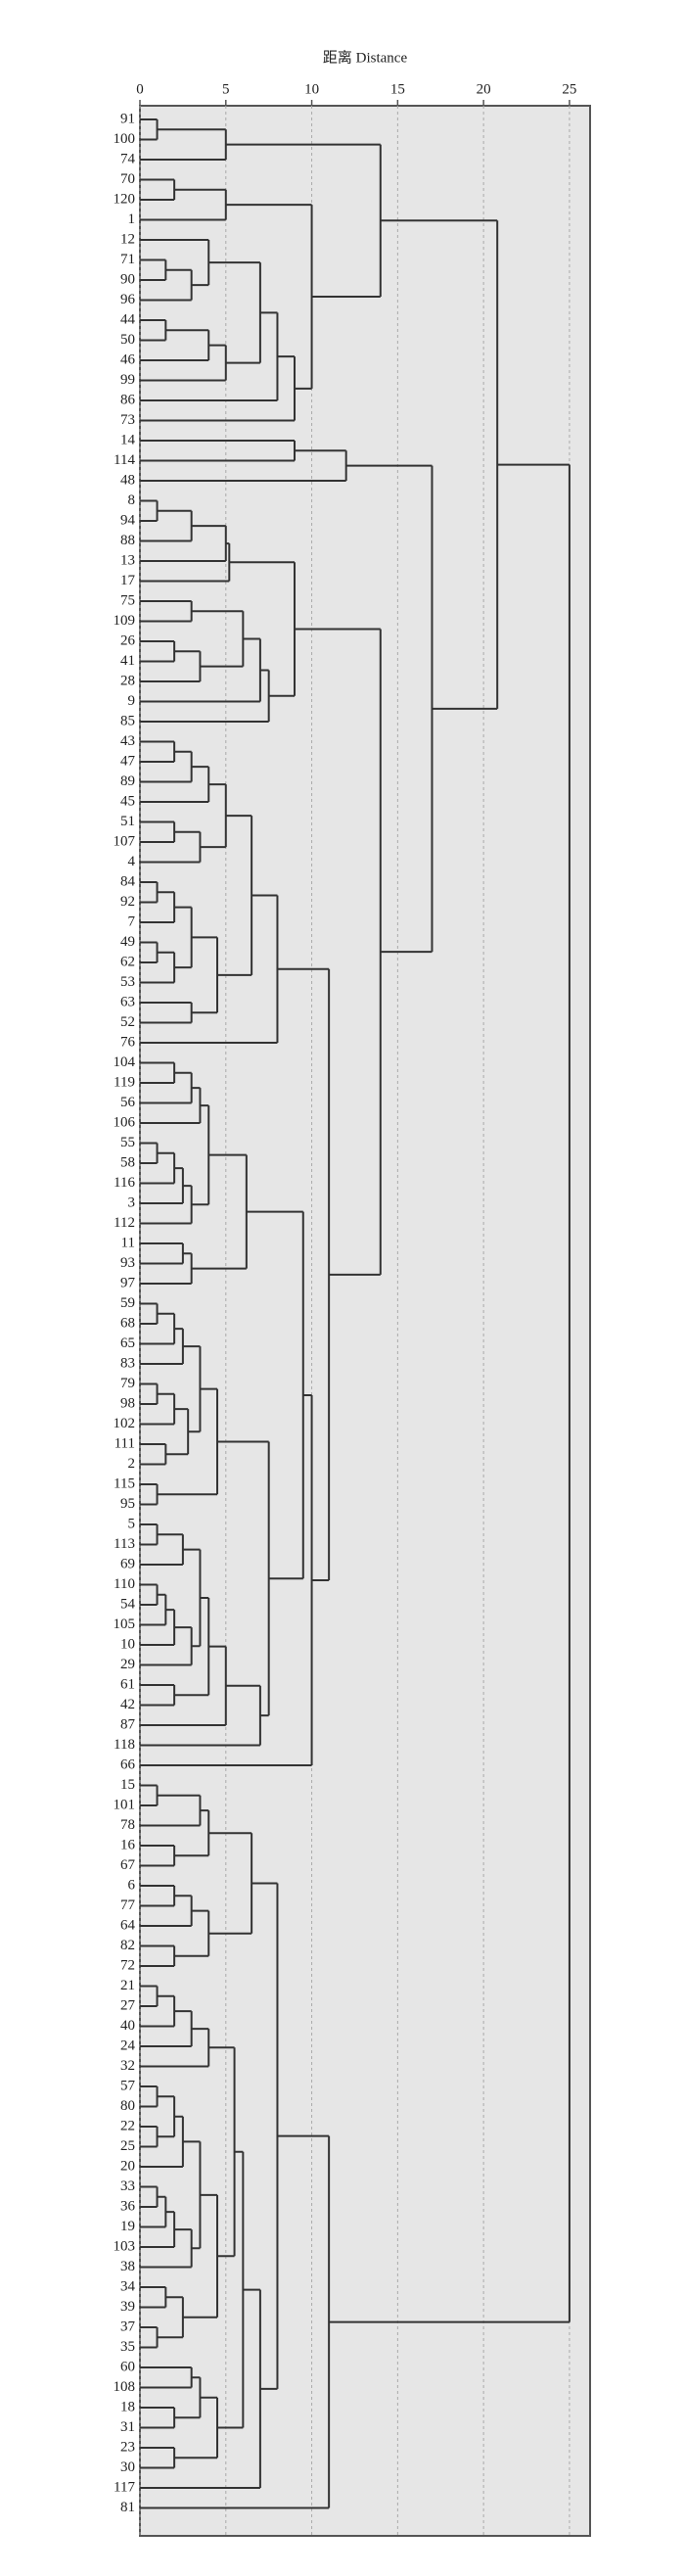 The width and height of the screenshot is (685, 2576). Describe the element at coordinates (127, 1644) in the screenshot. I see `leaf-label: 10` at that location.